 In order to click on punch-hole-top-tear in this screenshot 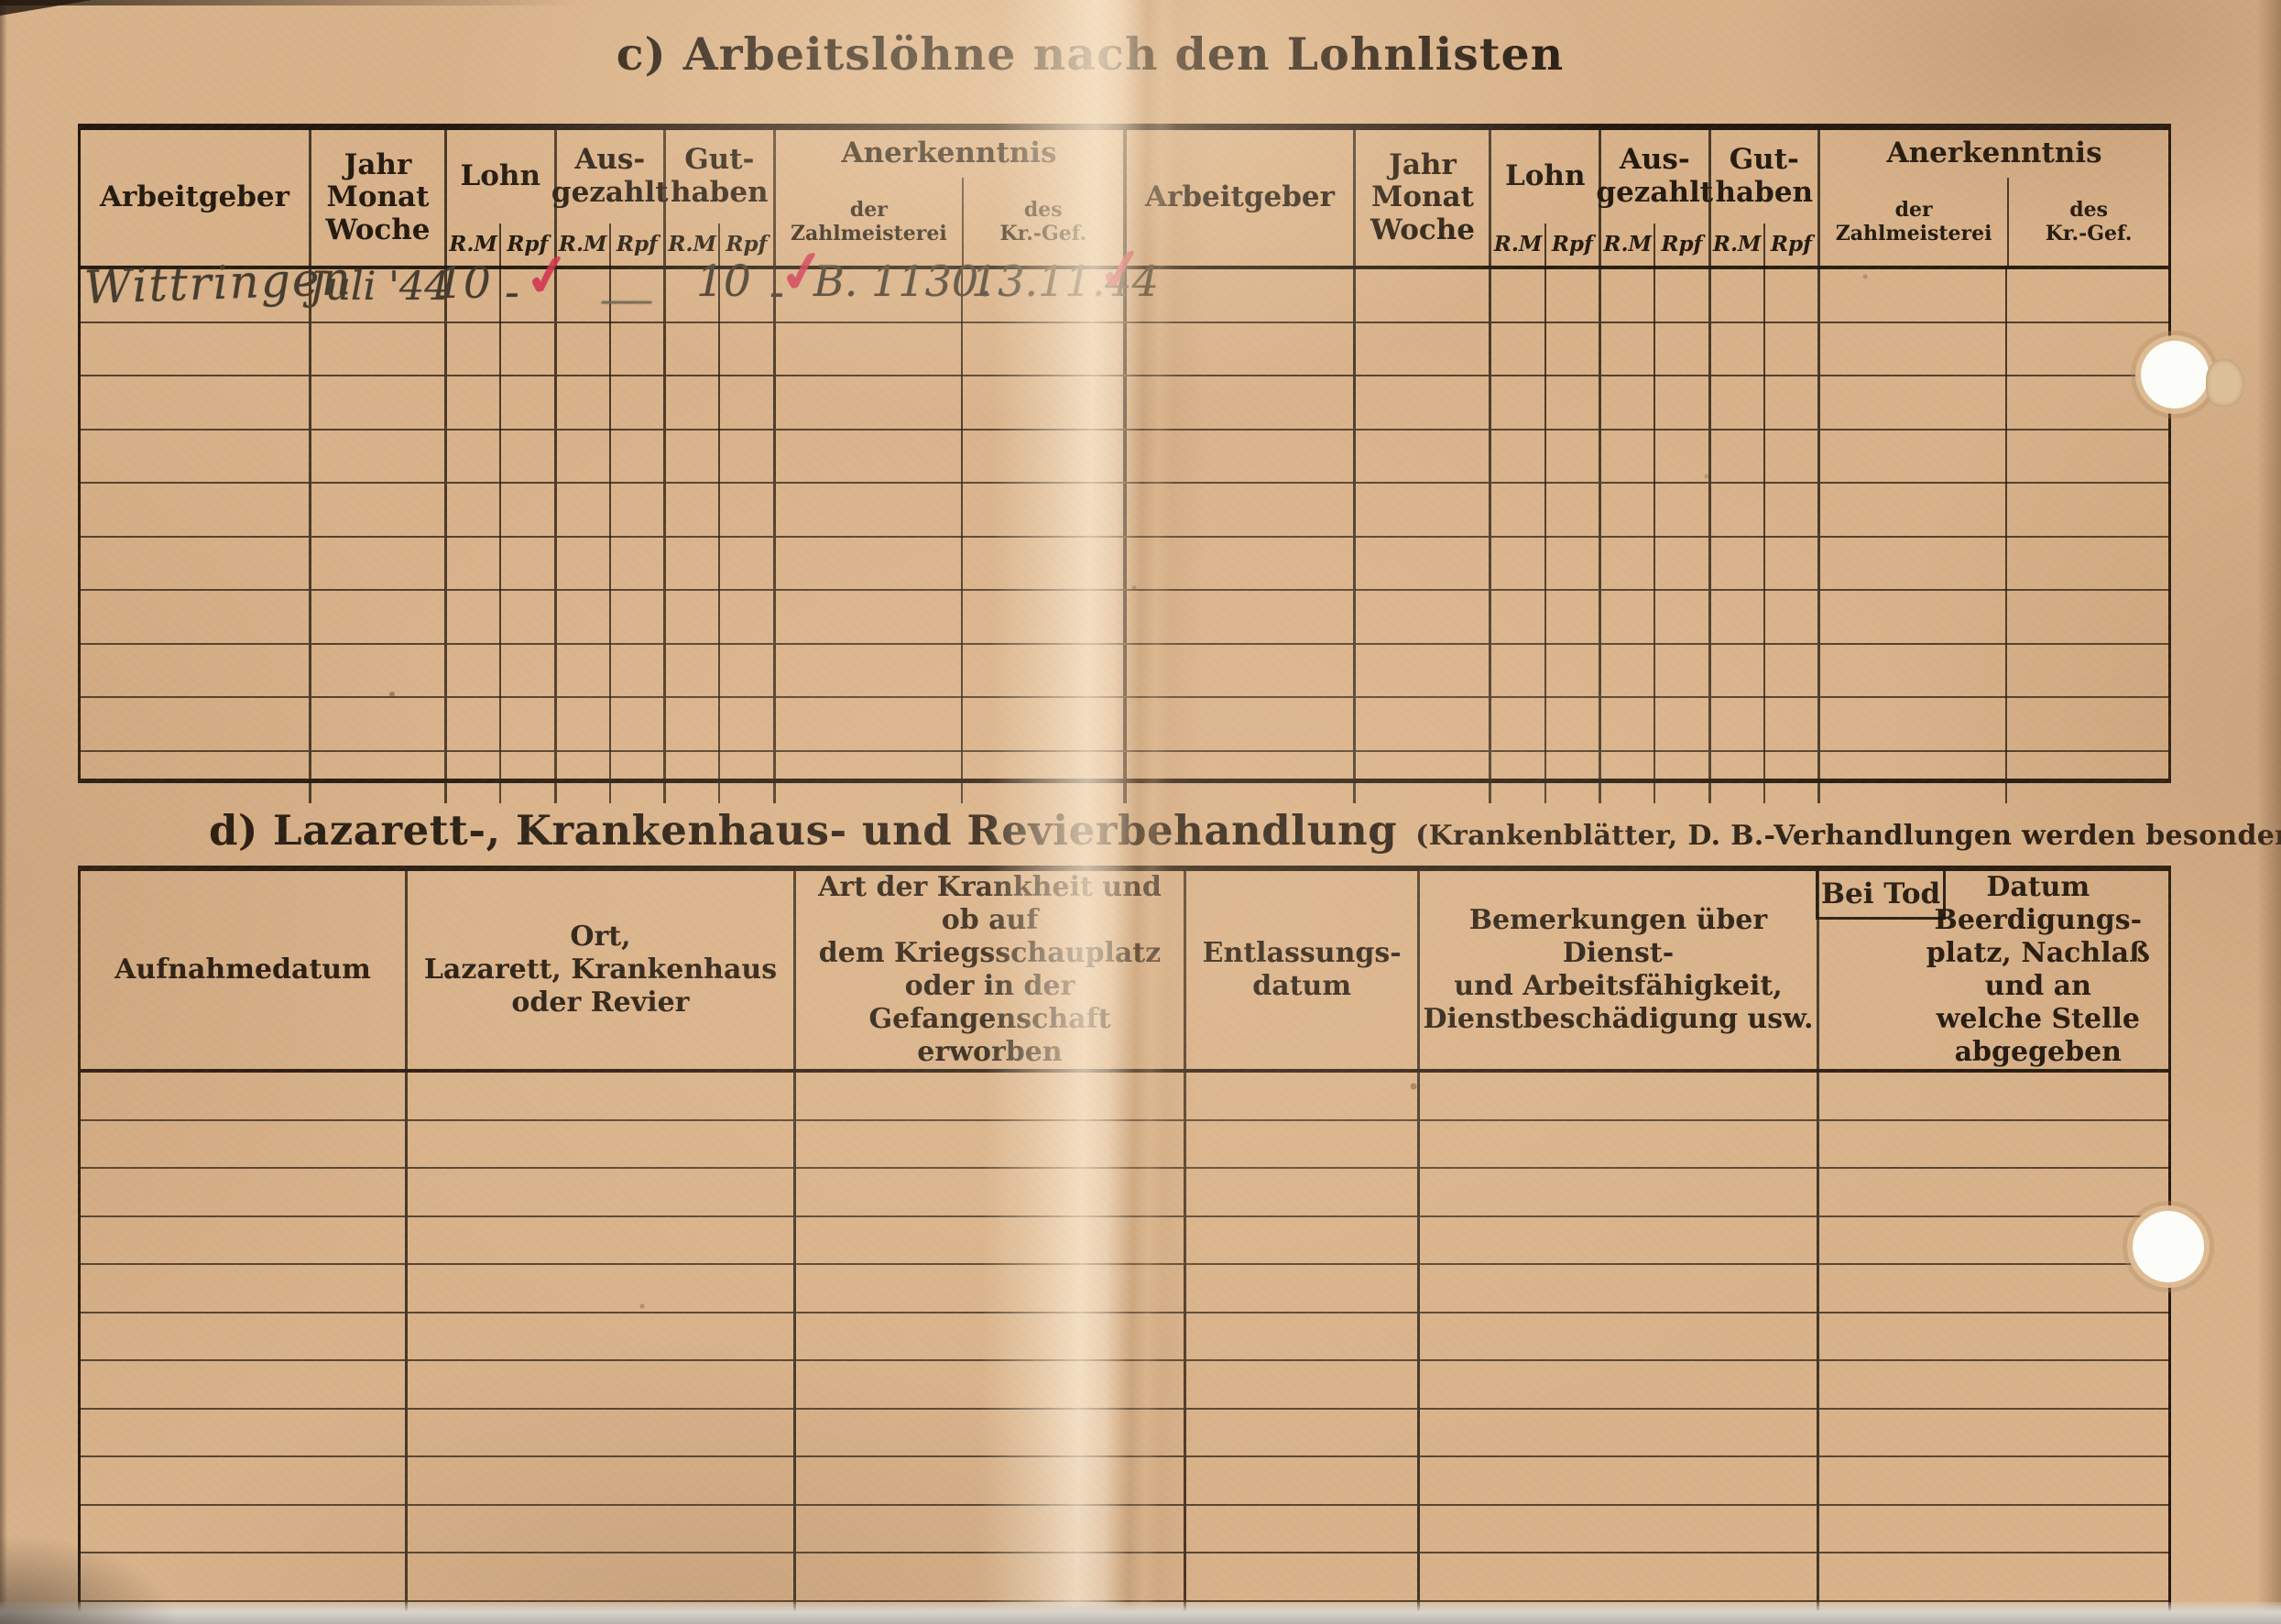, I will do `click(2225, 383)`.